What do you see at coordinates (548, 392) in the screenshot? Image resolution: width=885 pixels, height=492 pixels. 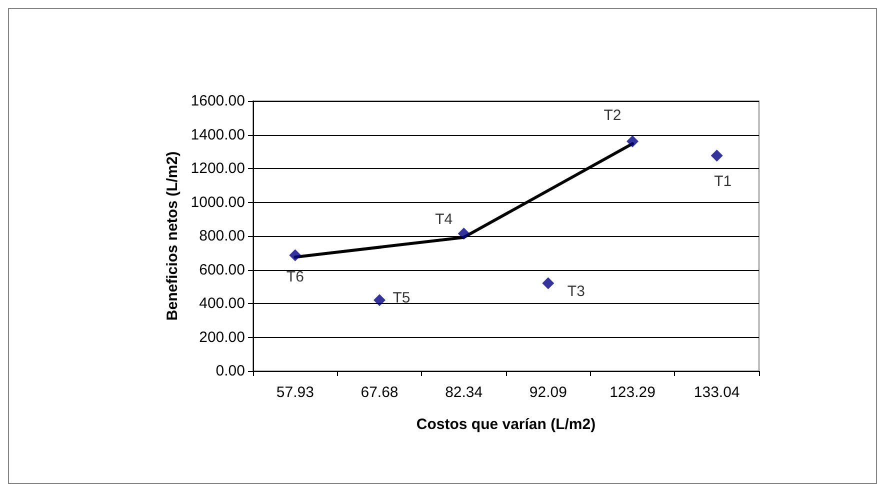 I see `x-tick-label: 92.09` at bounding box center [548, 392].